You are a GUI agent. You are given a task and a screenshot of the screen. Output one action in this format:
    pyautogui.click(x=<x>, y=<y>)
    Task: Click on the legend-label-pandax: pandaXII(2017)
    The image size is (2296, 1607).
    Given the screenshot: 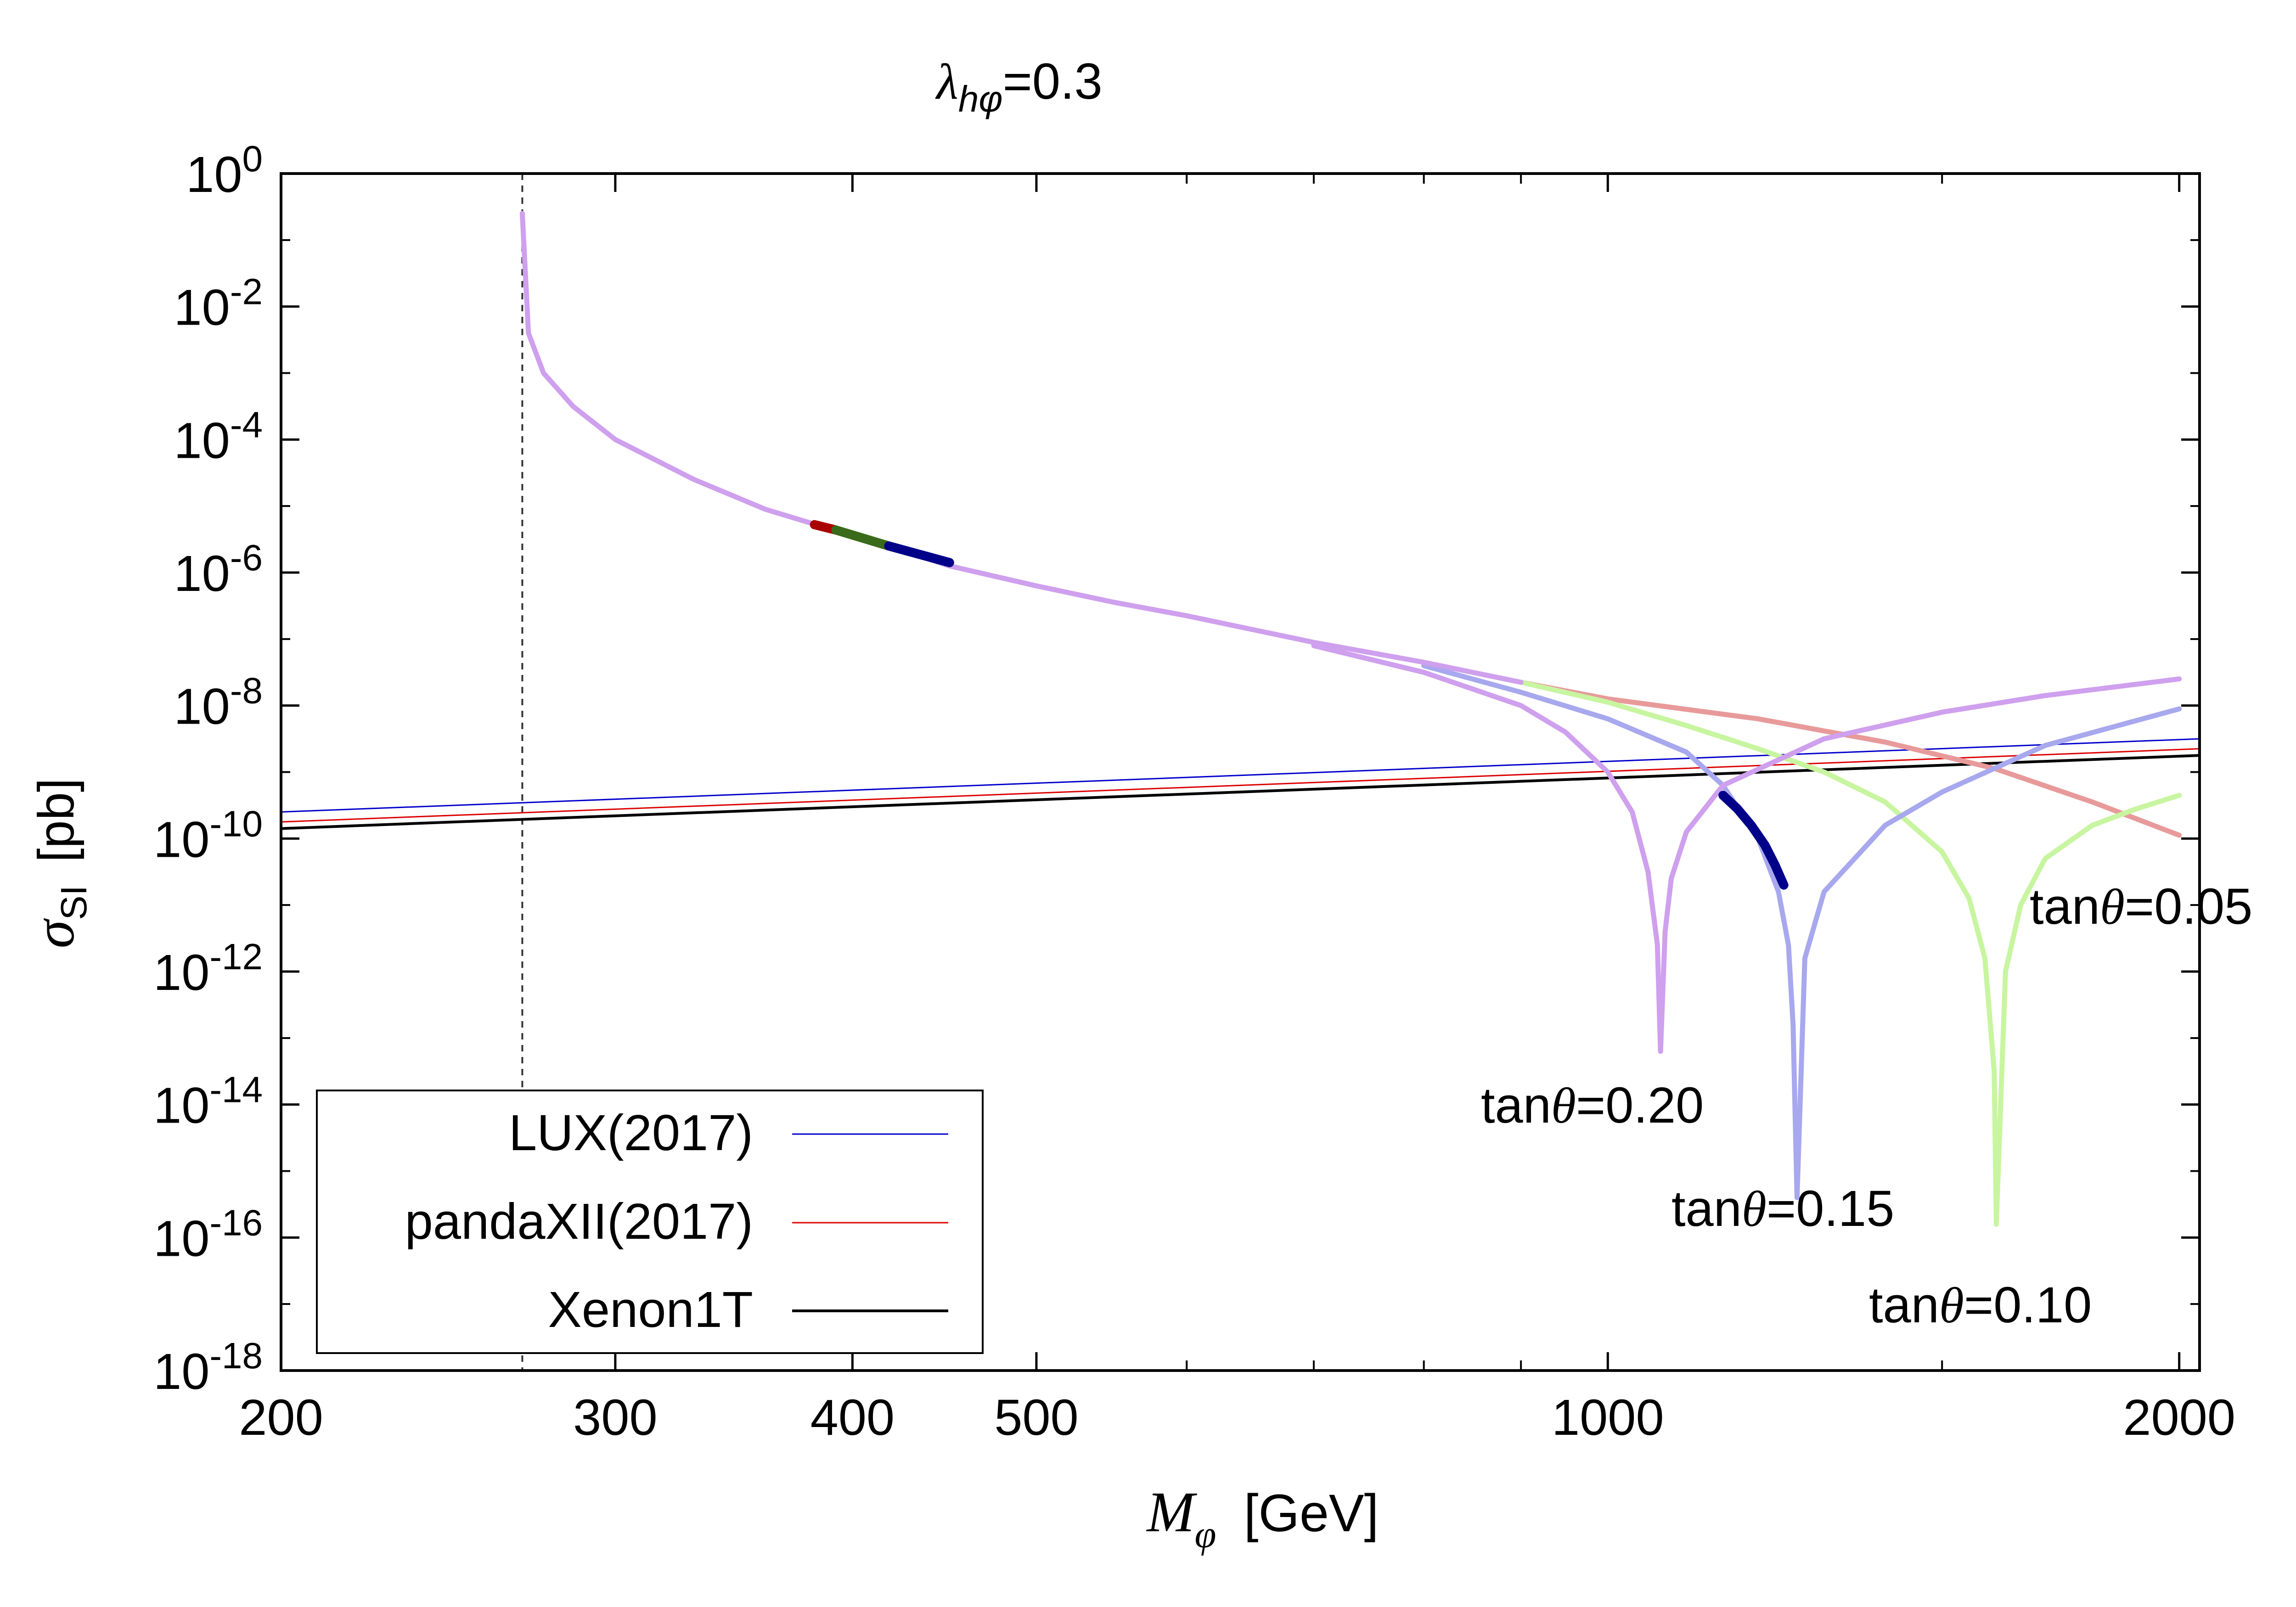 What is the action you would take?
    pyautogui.click(x=579, y=1221)
    